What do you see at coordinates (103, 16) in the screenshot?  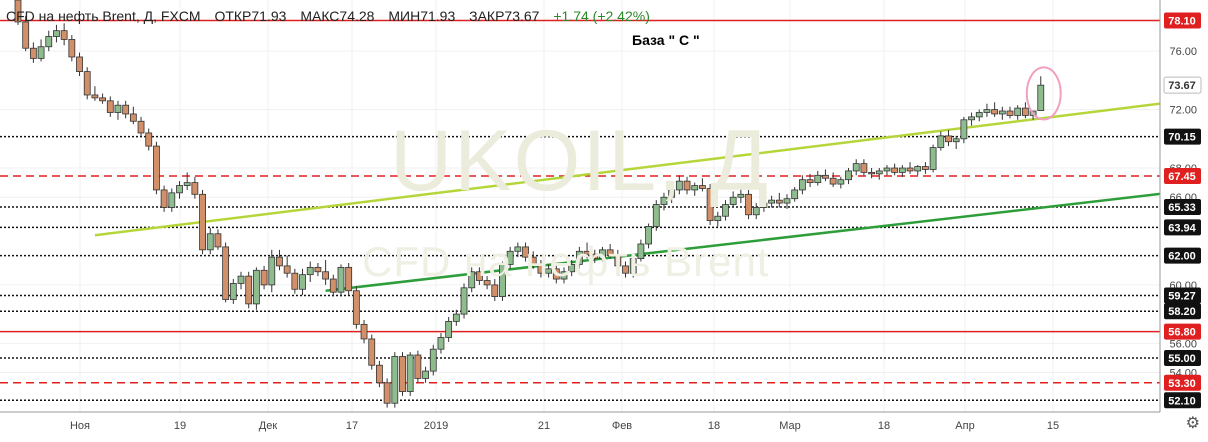 I see `instrument-title: CFD на нефть Brent, Д, FXCM` at bounding box center [103, 16].